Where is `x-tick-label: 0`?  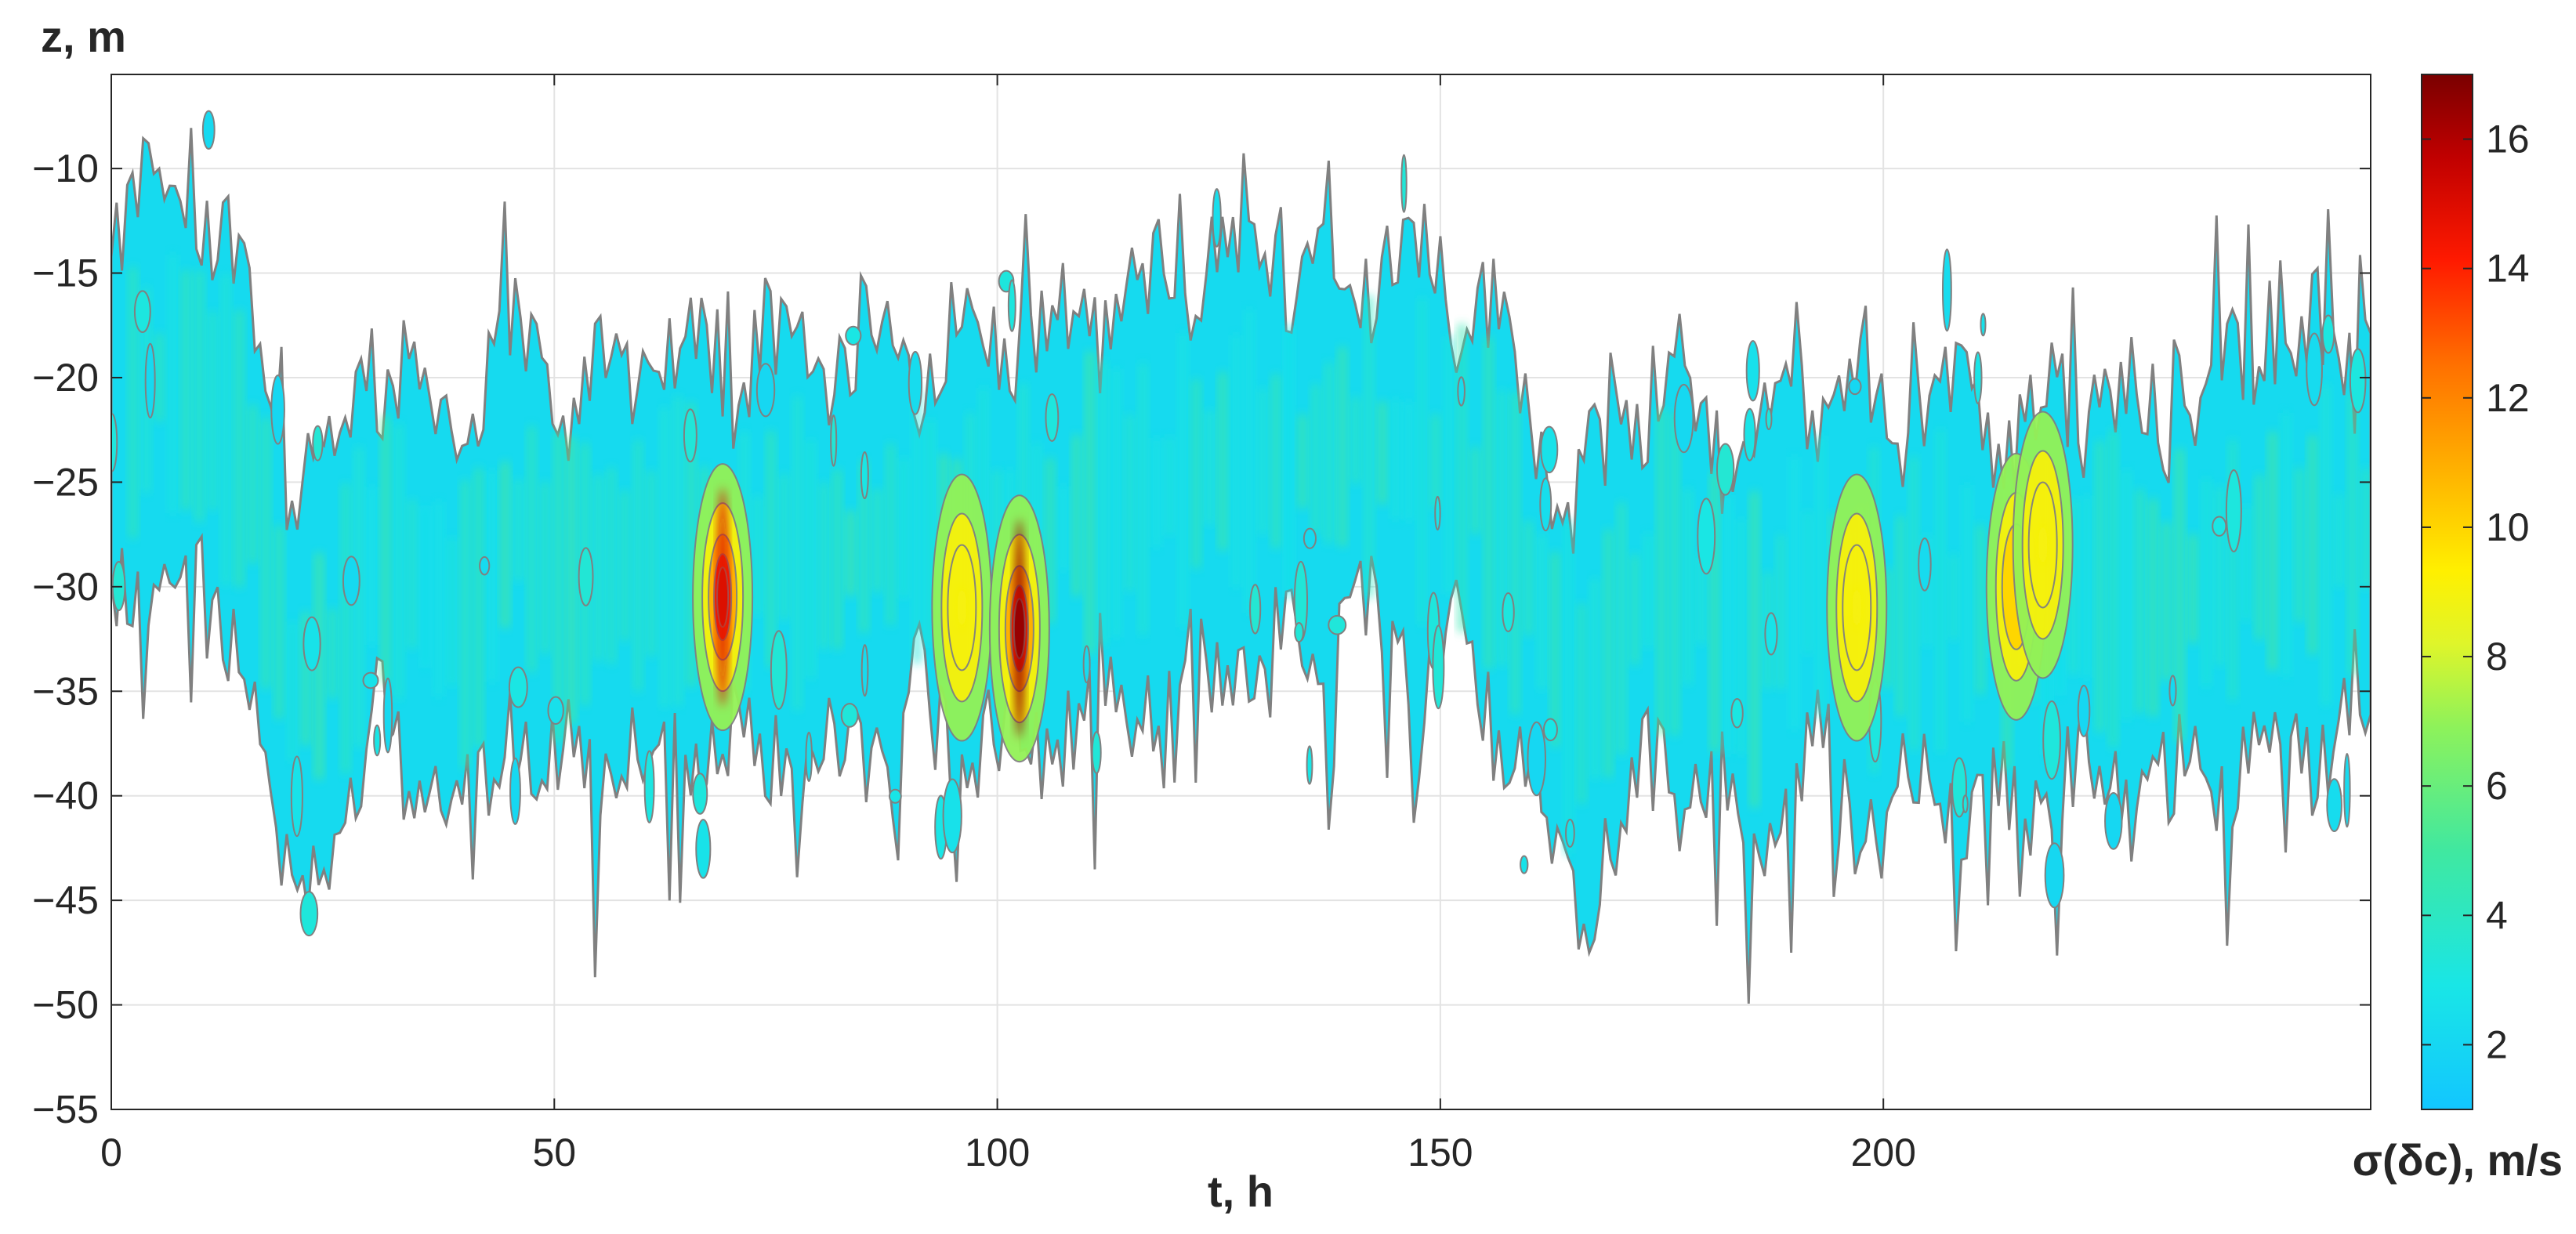 x-tick-label: 0 is located at coordinates (111, 1152).